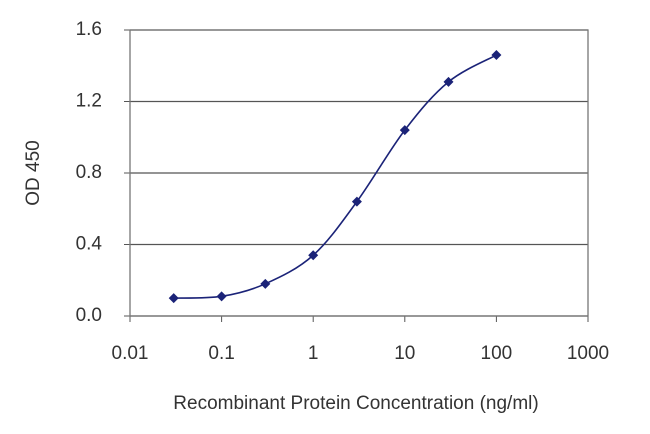 The image size is (650, 434). What do you see at coordinates (89, 244) in the screenshot?
I see `y-tick-label: 0.4` at bounding box center [89, 244].